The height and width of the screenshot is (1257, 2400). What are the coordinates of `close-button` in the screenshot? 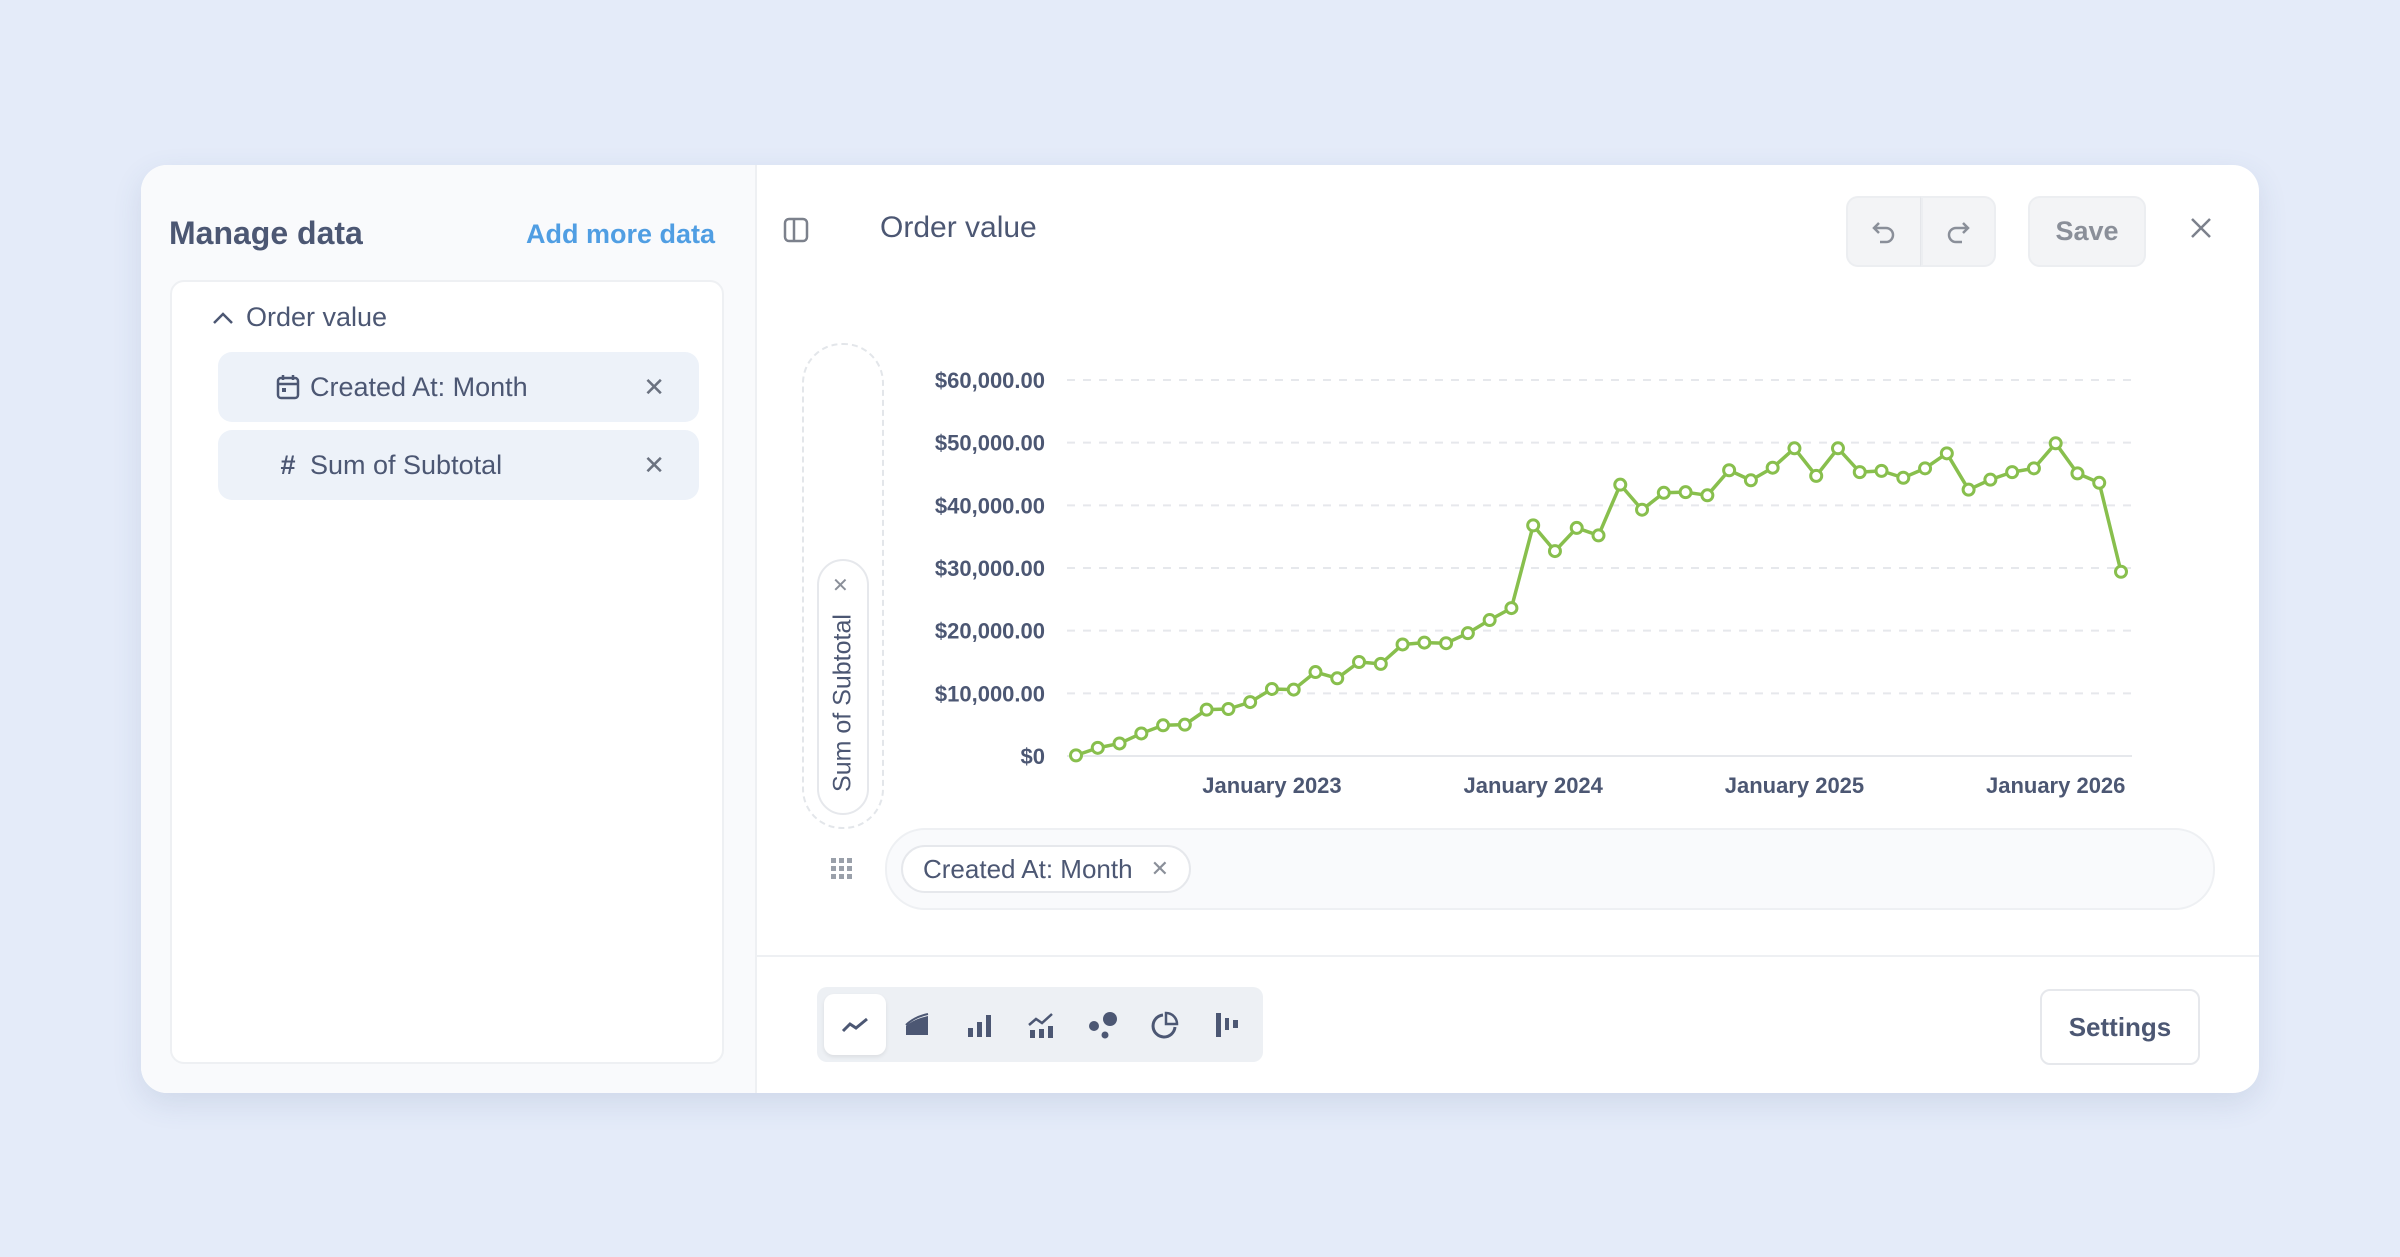 It's located at (2201, 231).